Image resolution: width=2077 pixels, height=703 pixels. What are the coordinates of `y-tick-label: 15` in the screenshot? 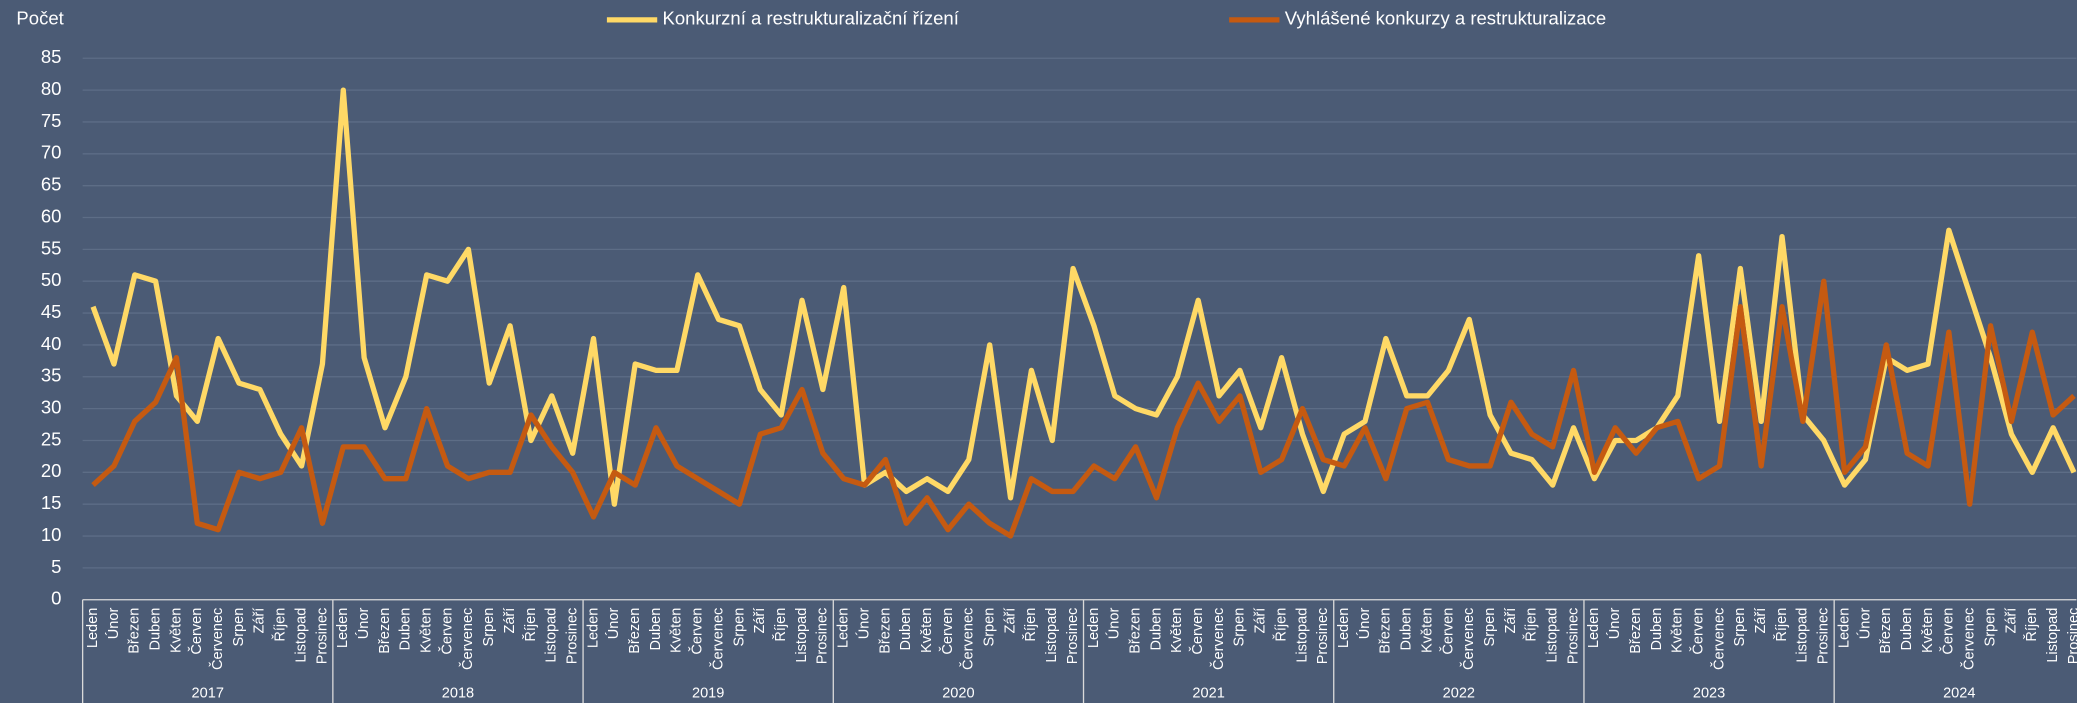 It's located at (51, 502).